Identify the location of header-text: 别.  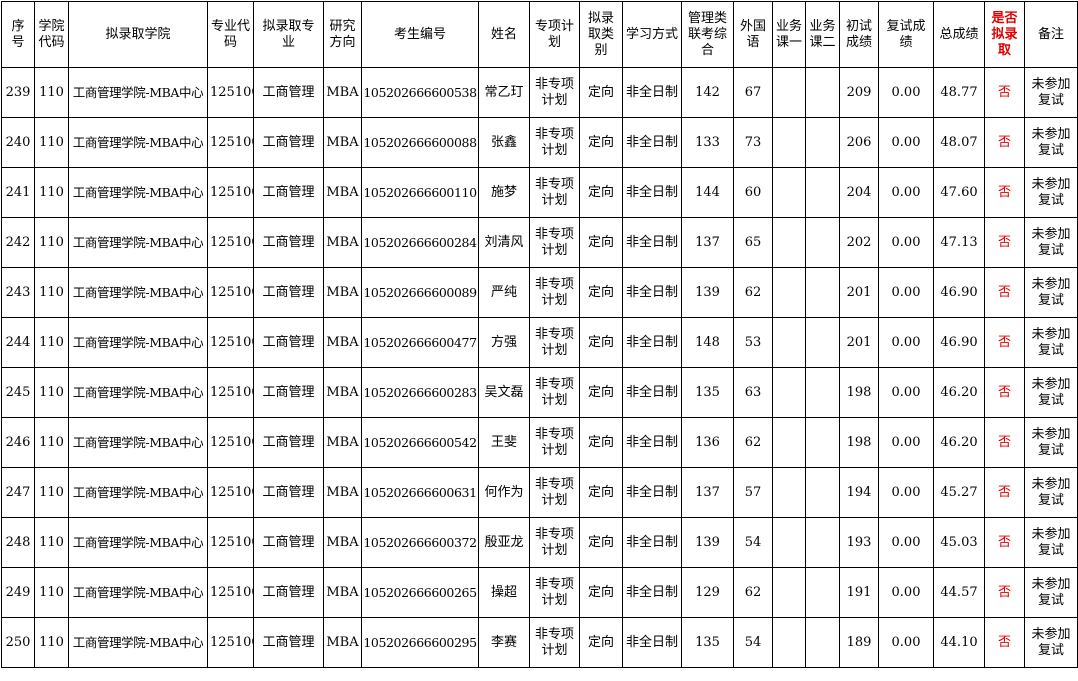
(601, 50).